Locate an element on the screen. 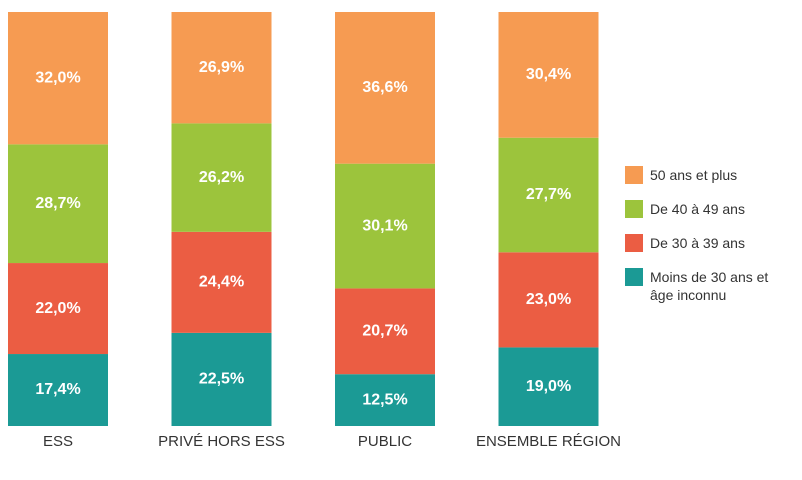 The width and height of the screenshot is (802, 480). legend-label: De 30 à 39 ans is located at coordinates (697, 243).